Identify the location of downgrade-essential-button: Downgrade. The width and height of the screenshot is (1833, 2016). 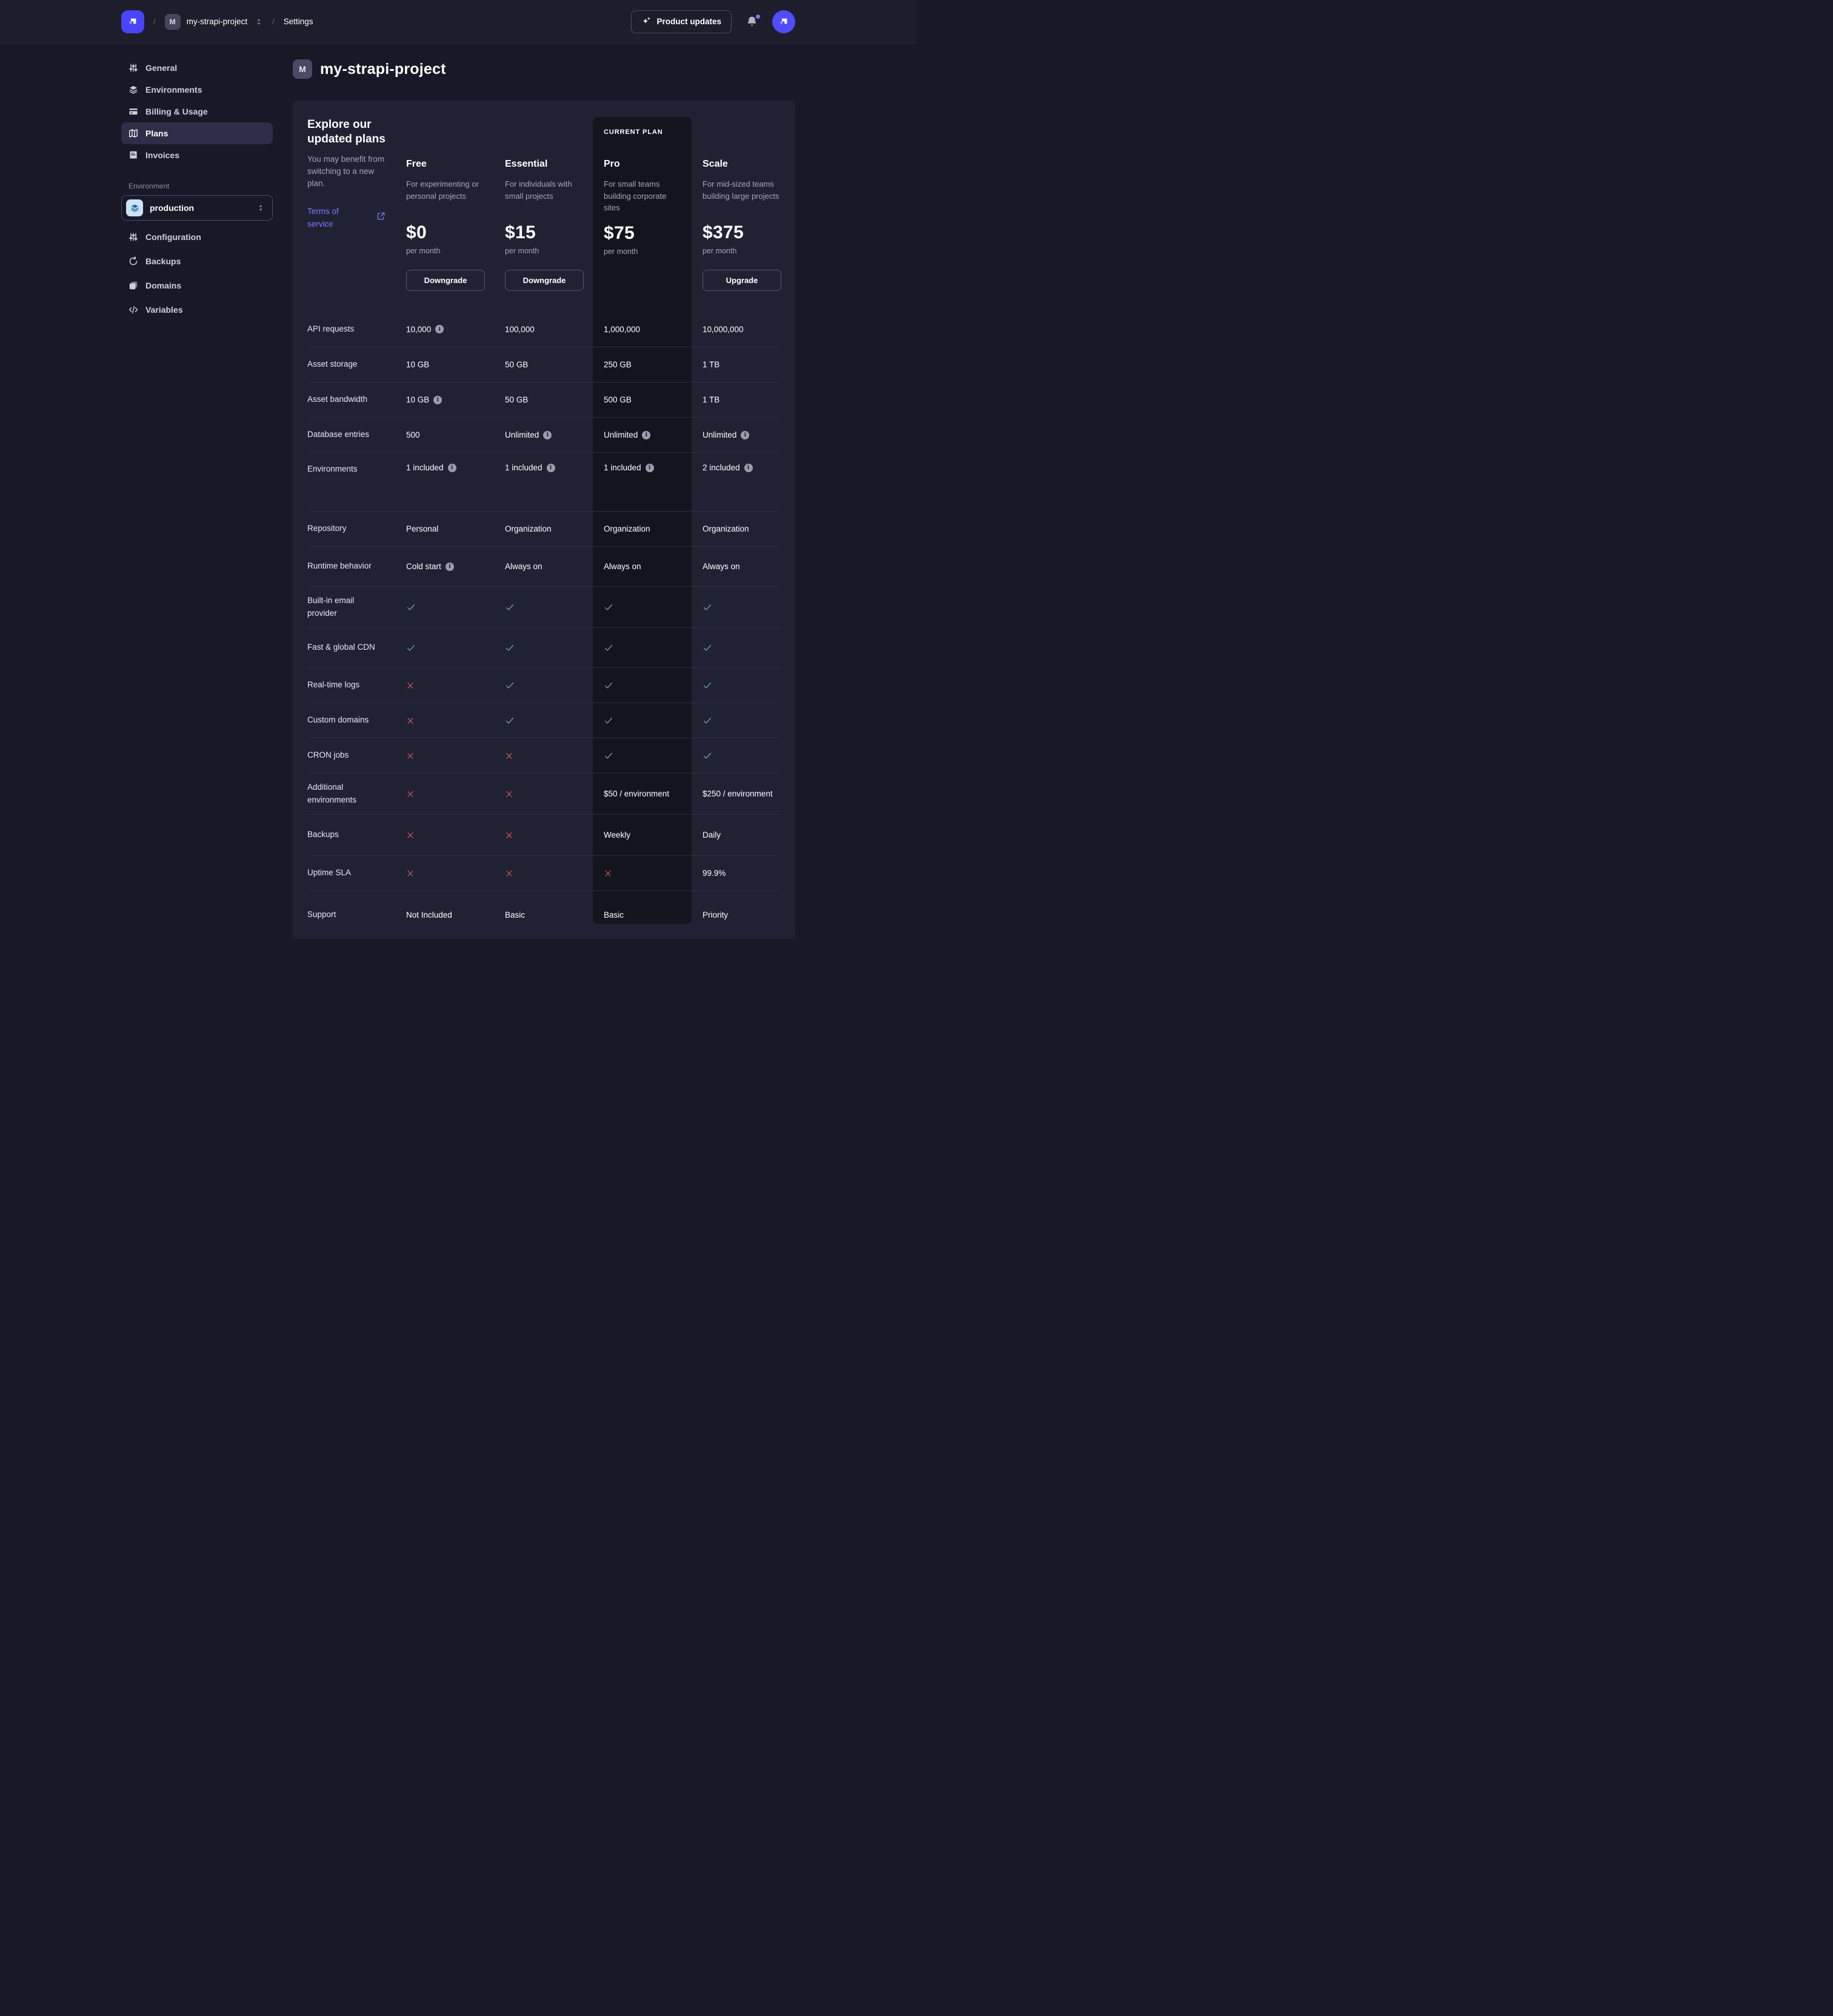
(544, 280).